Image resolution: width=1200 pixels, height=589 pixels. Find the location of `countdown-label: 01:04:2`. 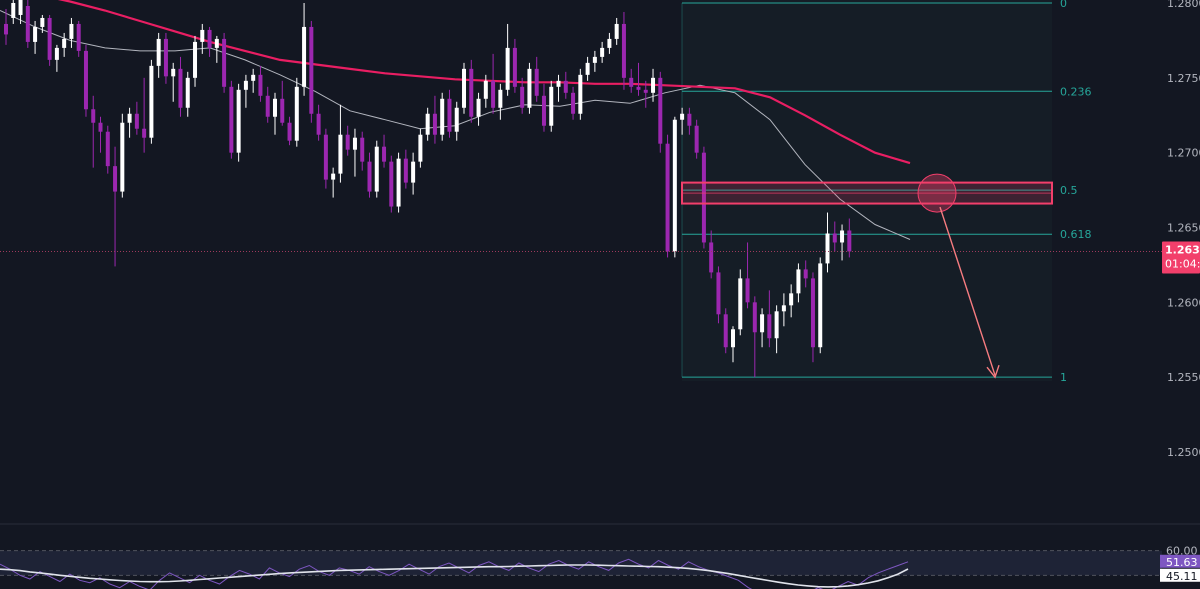

countdown-label: 01:04:2 is located at coordinates (1182, 263).